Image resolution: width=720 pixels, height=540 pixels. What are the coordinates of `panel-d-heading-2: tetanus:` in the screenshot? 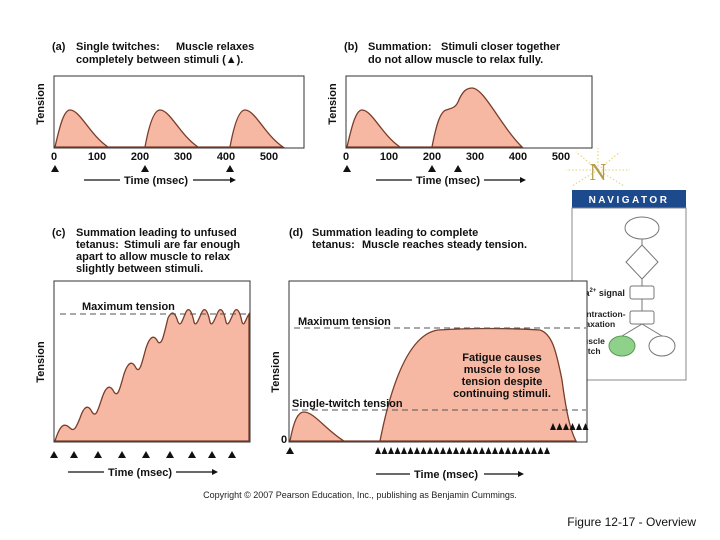 It's located at (333, 245).